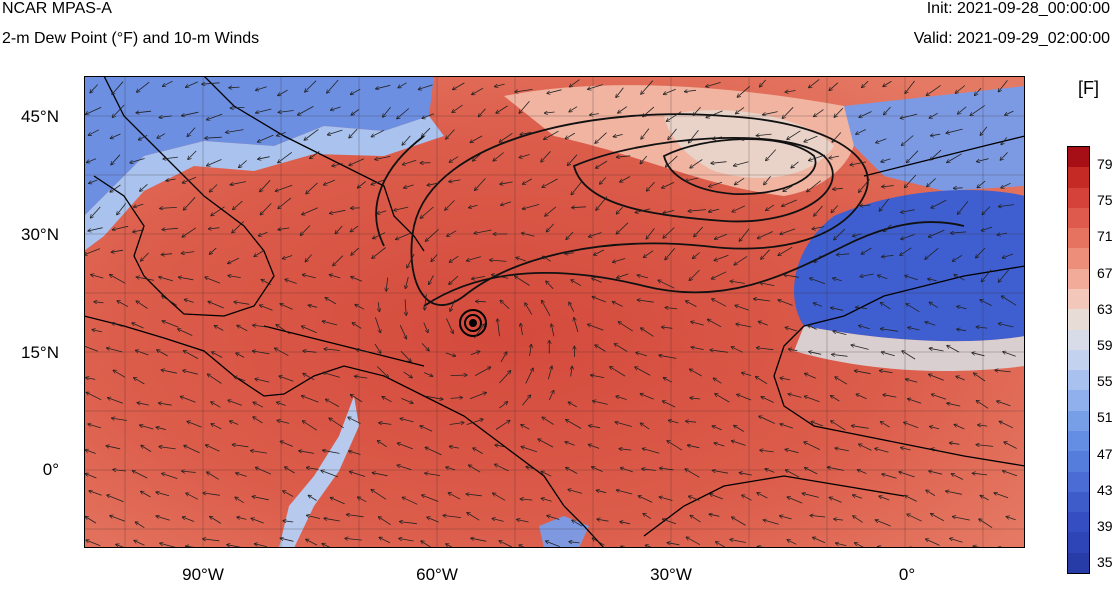  Describe the element at coordinates (40, 116) in the screenshot. I see `lat-label-45n: 45°N` at that location.